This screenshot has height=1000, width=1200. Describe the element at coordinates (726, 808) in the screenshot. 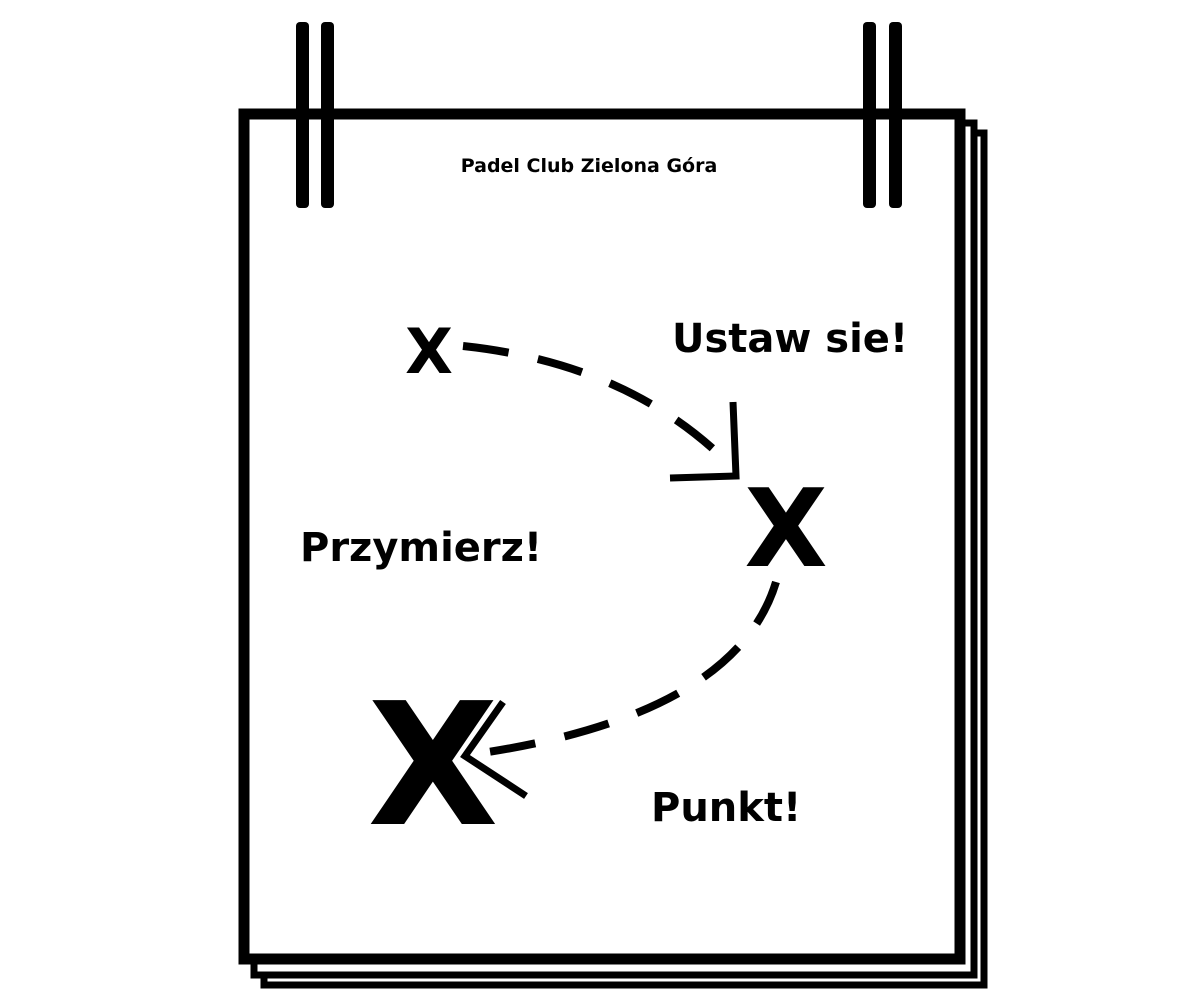

I see `step-label-punkt: Punkt!` at that location.